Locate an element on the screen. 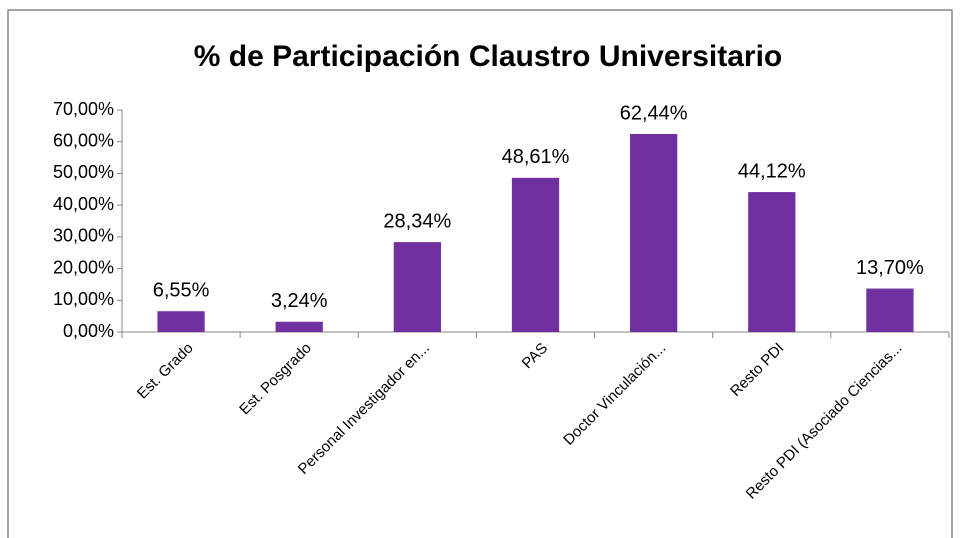 This screenshot has width=961, height=538. y-tick-label: 60,00% is located at coordinates (83, 140).